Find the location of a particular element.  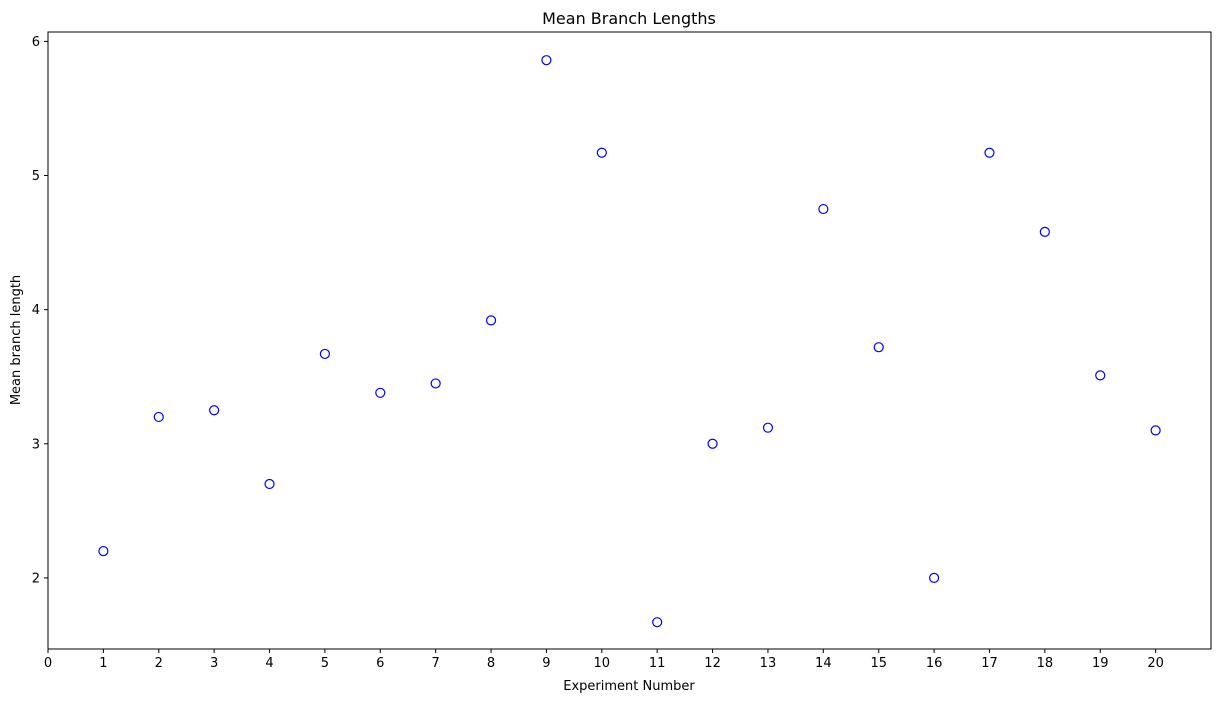

x-tick-label: 0 is located at coordinates (48, 663).